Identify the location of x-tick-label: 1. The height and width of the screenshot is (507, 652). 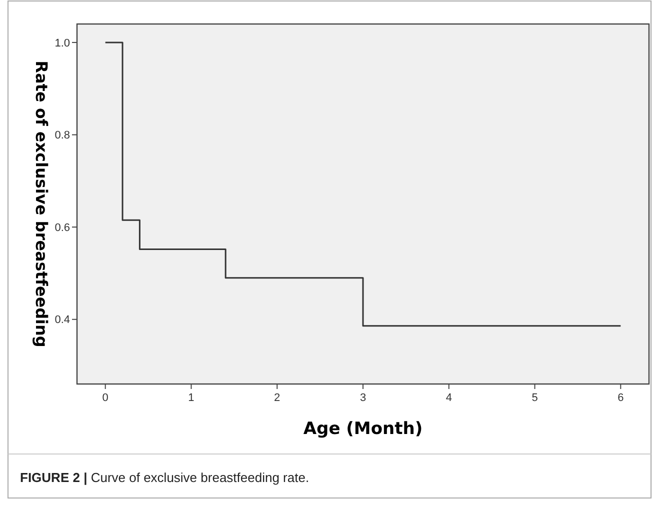
(191, 398).